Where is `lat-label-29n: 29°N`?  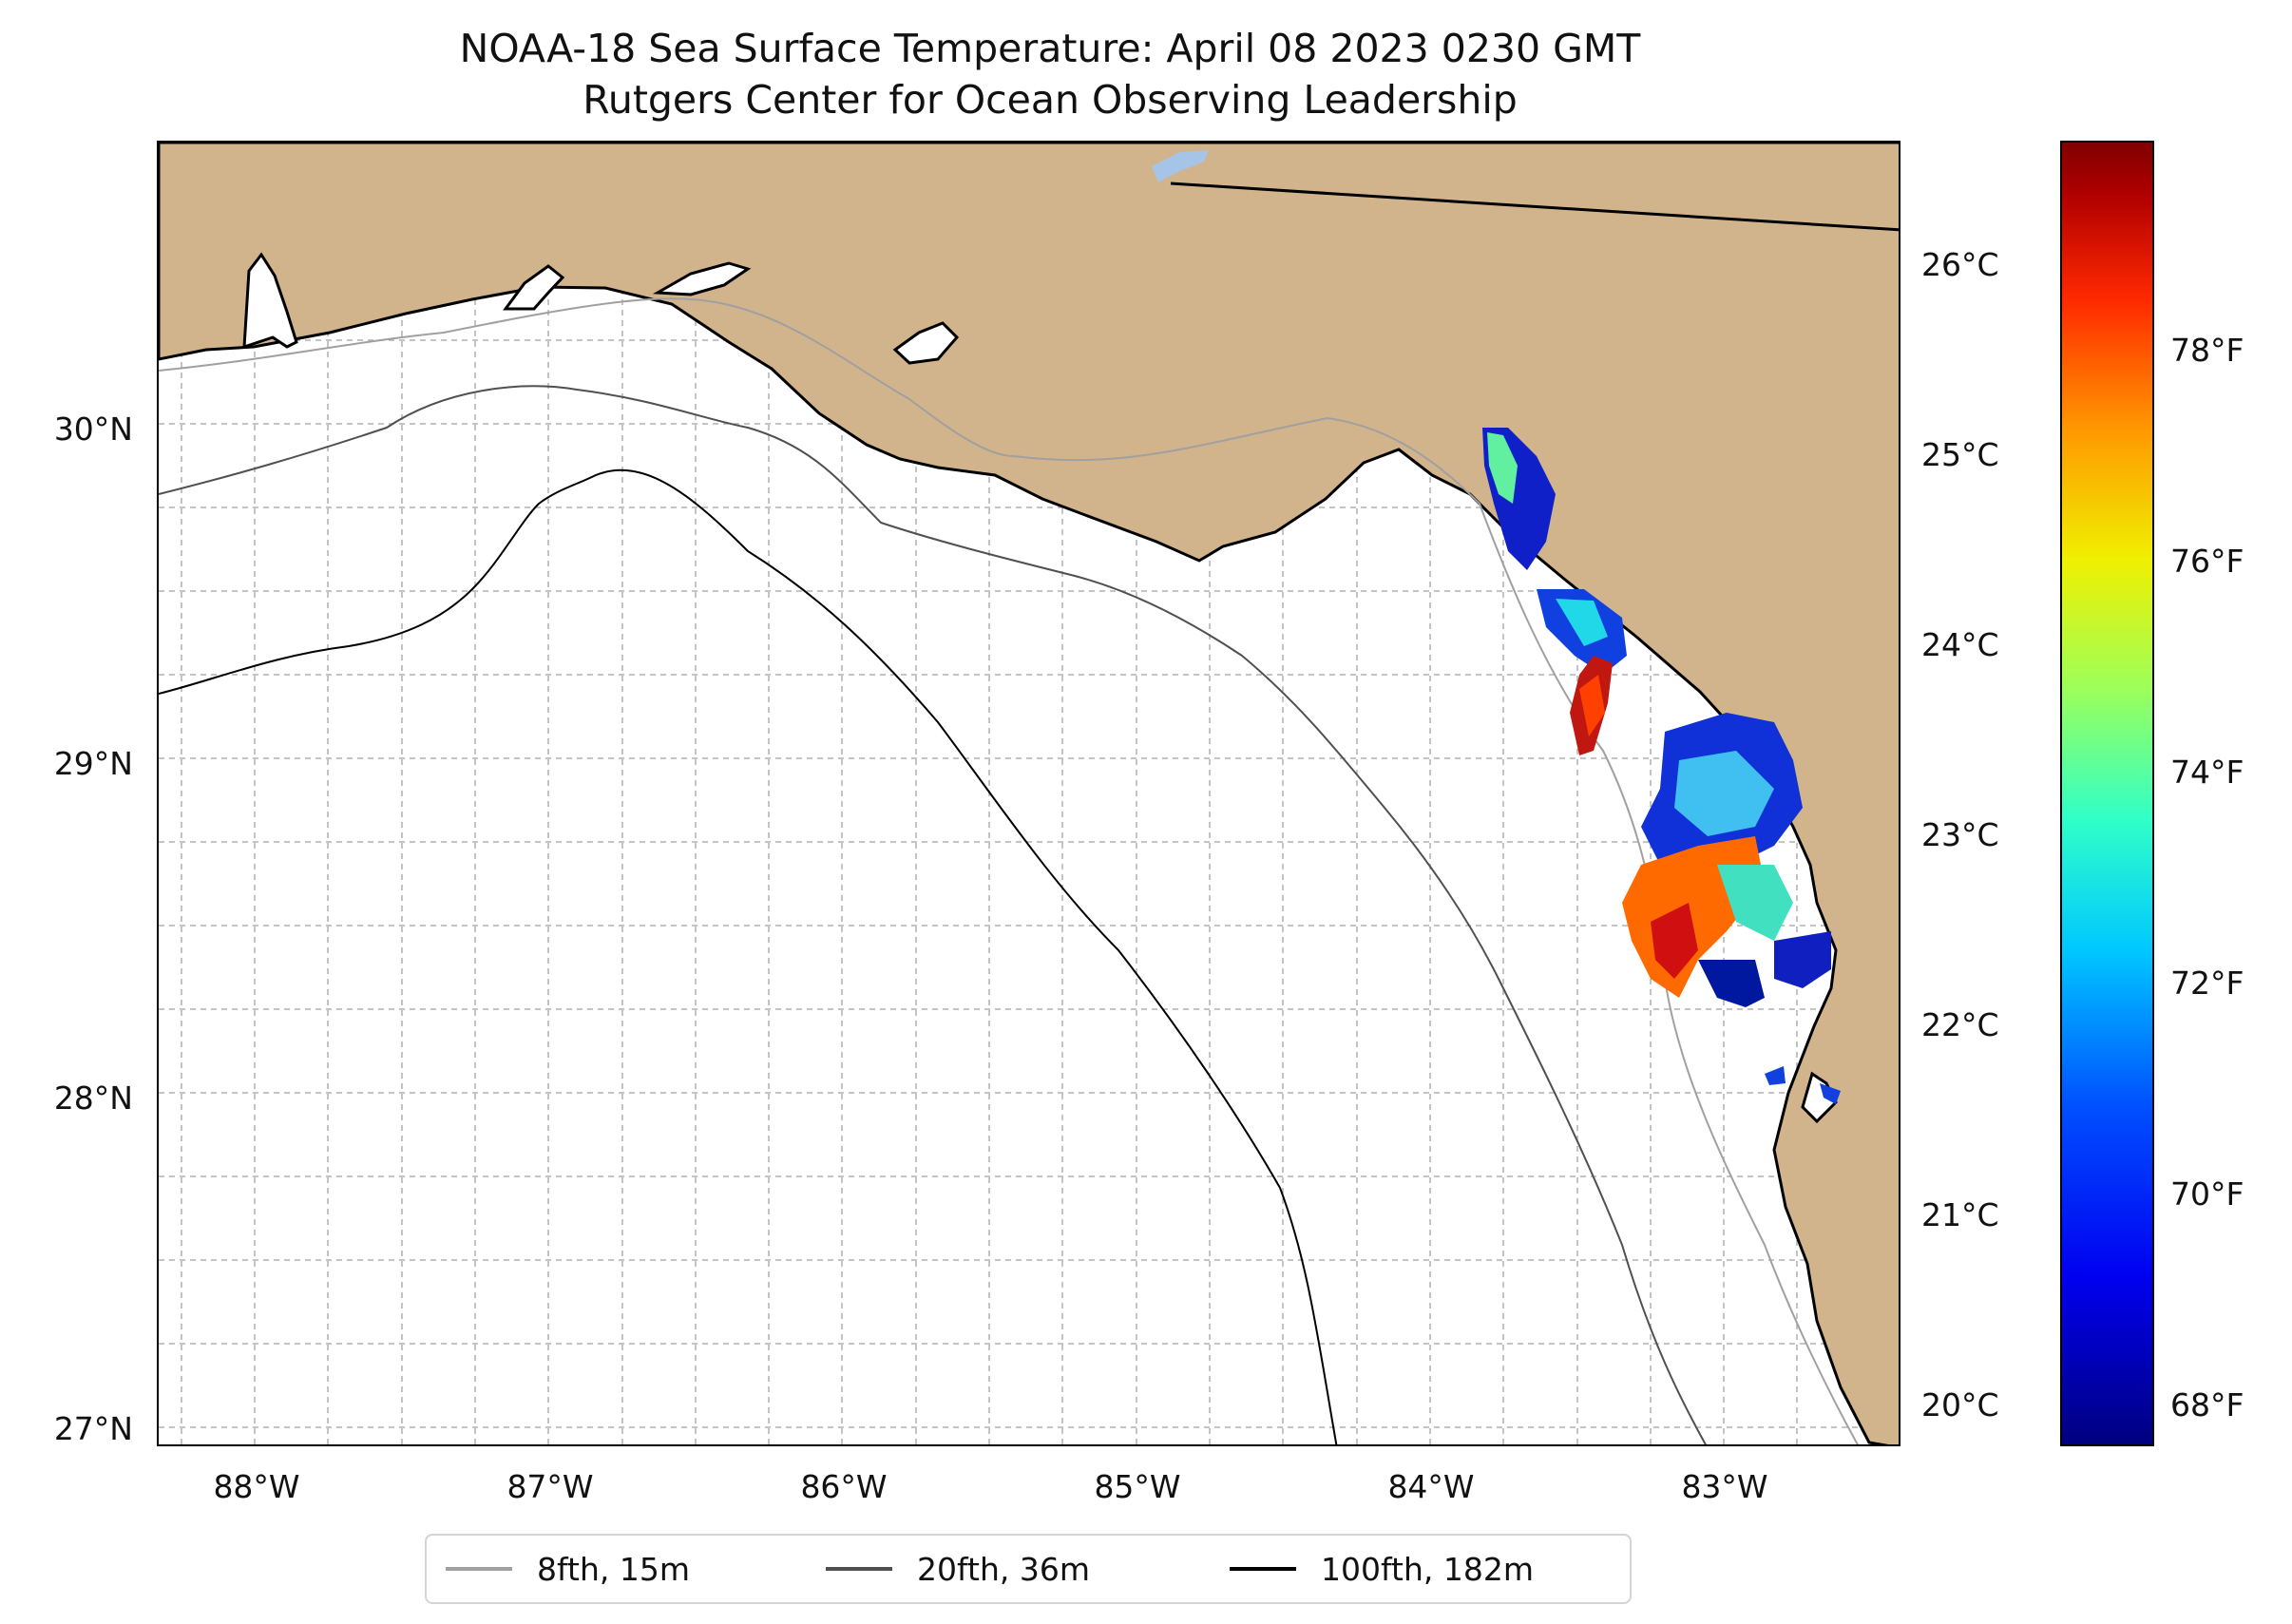
lat-label-29n: 29°N is located at coordinates (93, 763).